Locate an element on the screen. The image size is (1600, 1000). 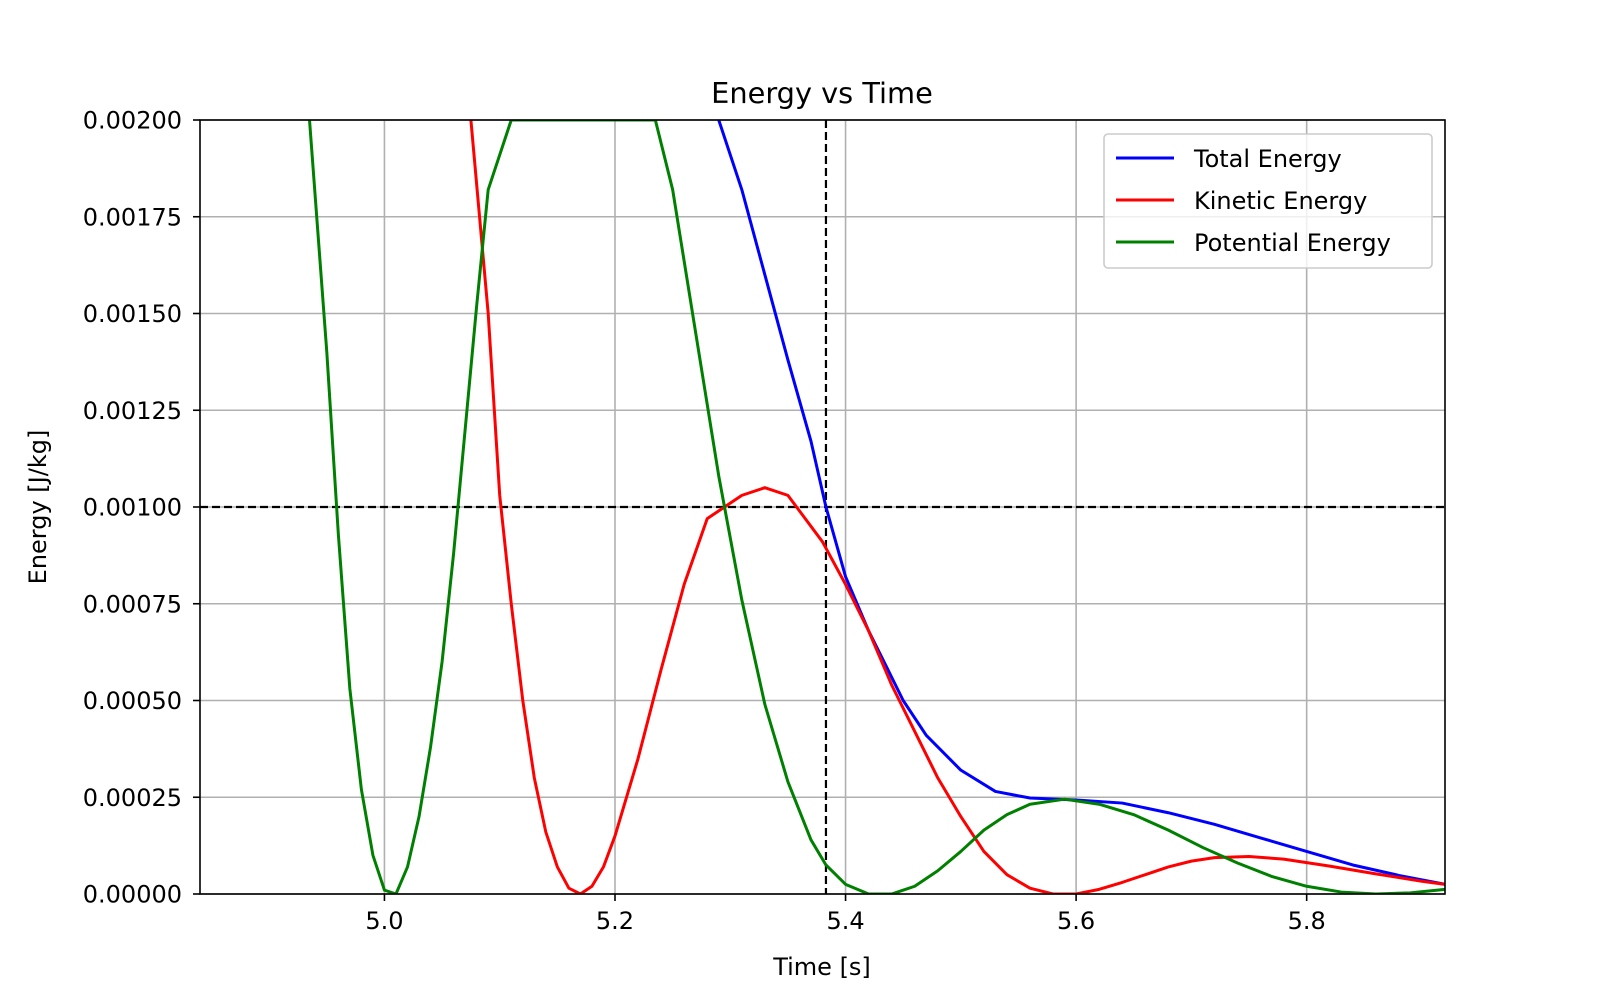
y-tick-label: 0.00175 is located at coordinates (132, 217).